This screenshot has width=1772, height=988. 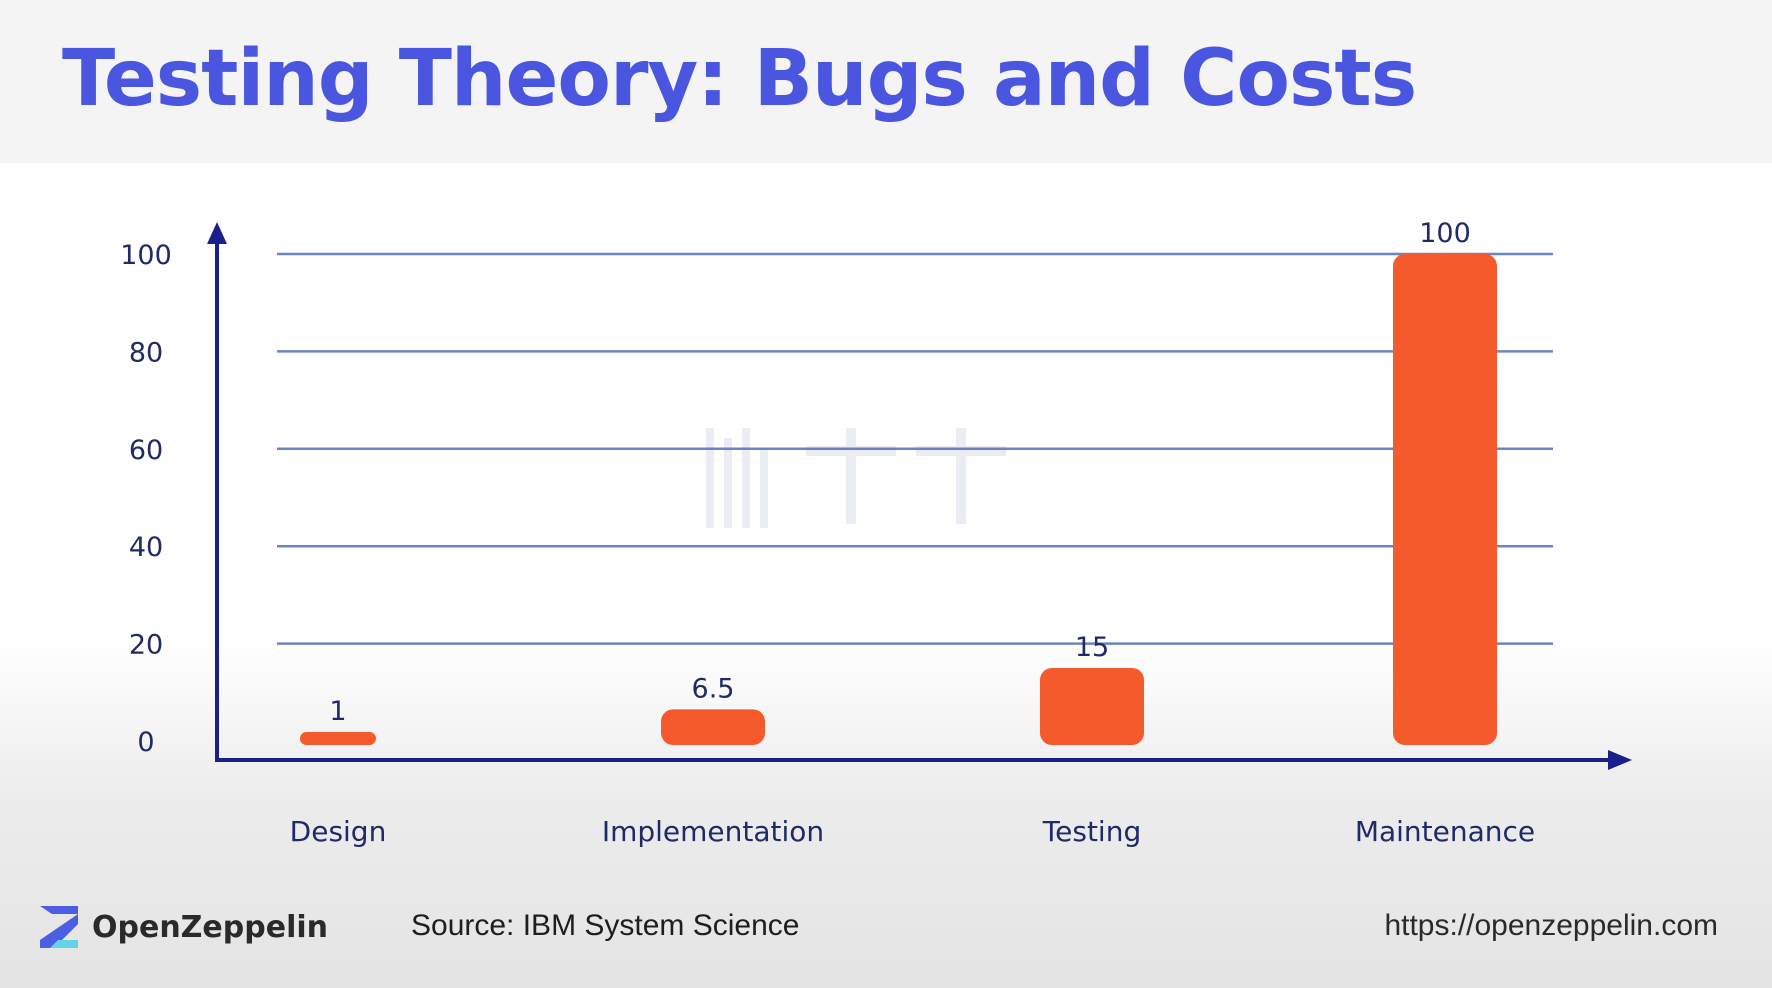 What do you see at coordinates (713, 688) in the screenshot?
I see `bar-data-label: 6.5` at bounding box center [713, 688].